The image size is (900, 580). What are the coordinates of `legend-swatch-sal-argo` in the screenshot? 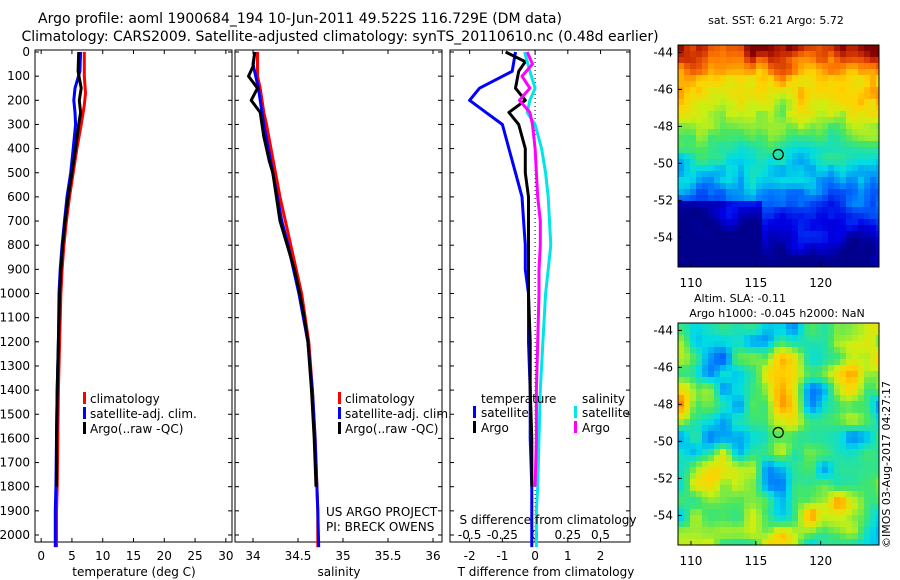 It's located at (575, 427).